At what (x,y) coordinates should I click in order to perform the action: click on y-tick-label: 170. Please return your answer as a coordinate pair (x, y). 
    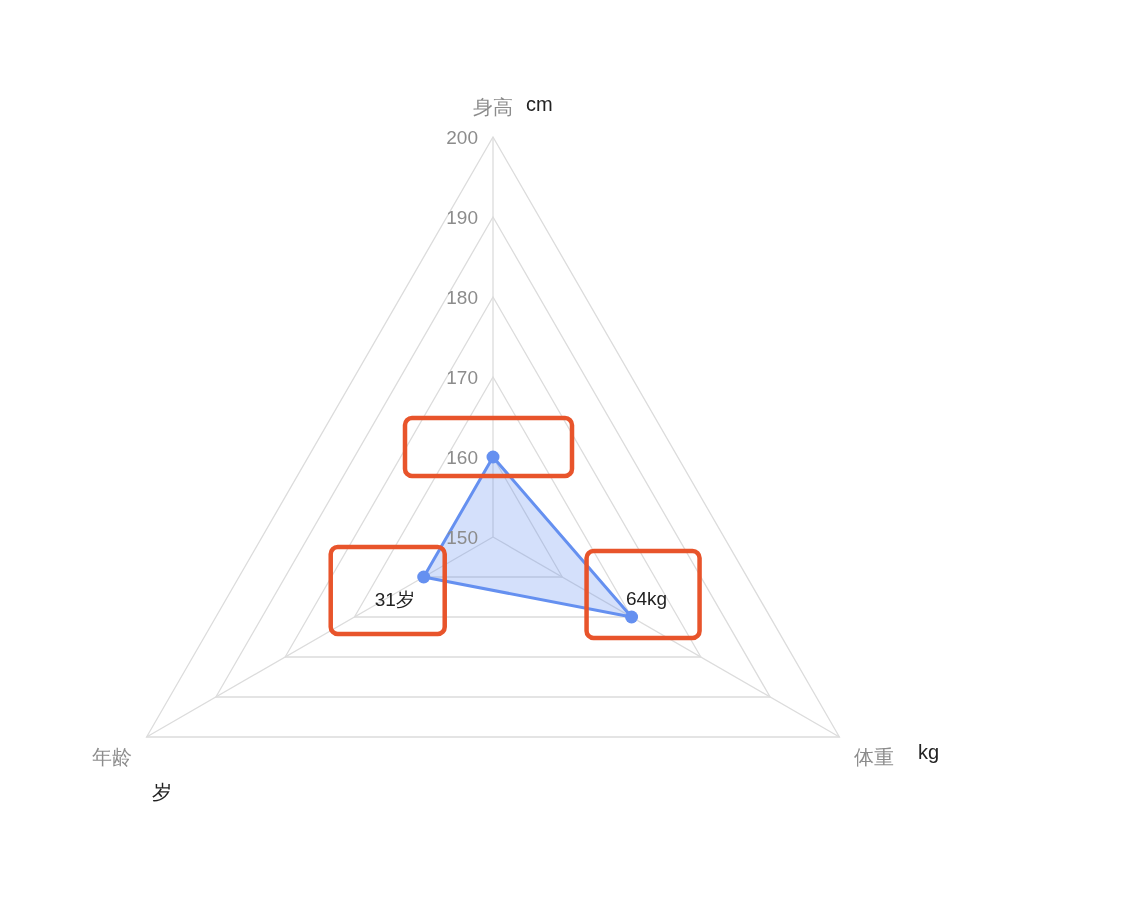
    Looking at the image, I should click on (462, 377).